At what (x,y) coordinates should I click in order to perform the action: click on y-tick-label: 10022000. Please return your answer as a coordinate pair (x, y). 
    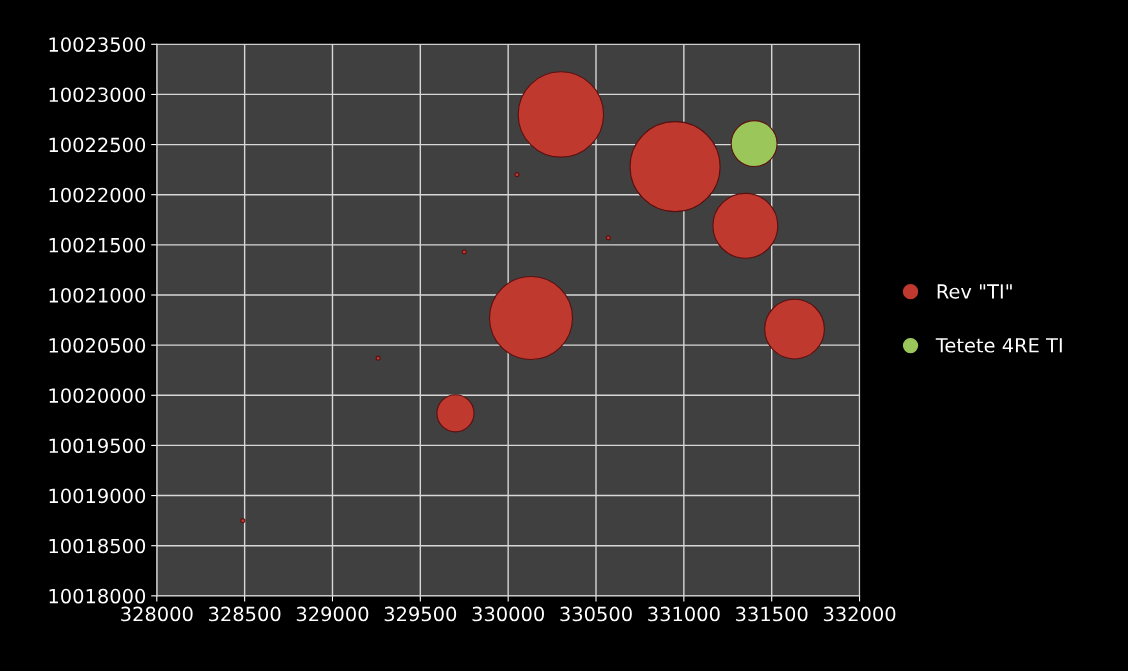
    Looking at the image, I should click on (97, 195).